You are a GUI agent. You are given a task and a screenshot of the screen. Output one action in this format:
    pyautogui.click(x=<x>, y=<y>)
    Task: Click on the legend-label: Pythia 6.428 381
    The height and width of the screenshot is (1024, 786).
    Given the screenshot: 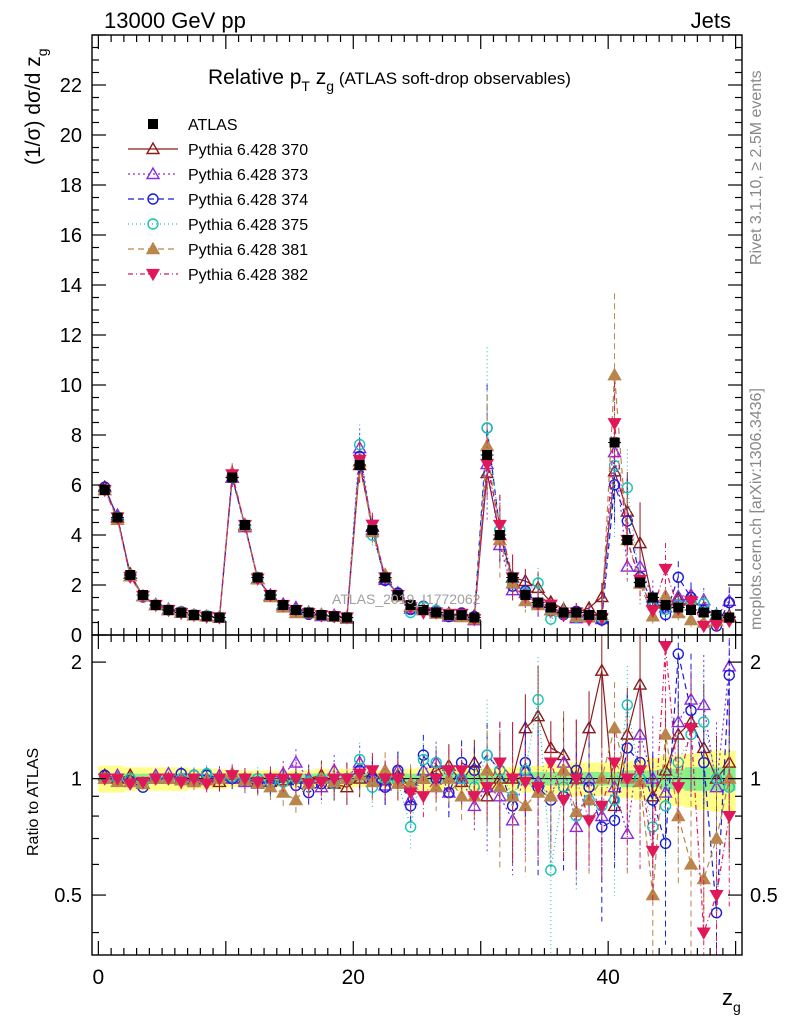 What is the action you would take?
    pyautogui.click(x=248, y=250)
    